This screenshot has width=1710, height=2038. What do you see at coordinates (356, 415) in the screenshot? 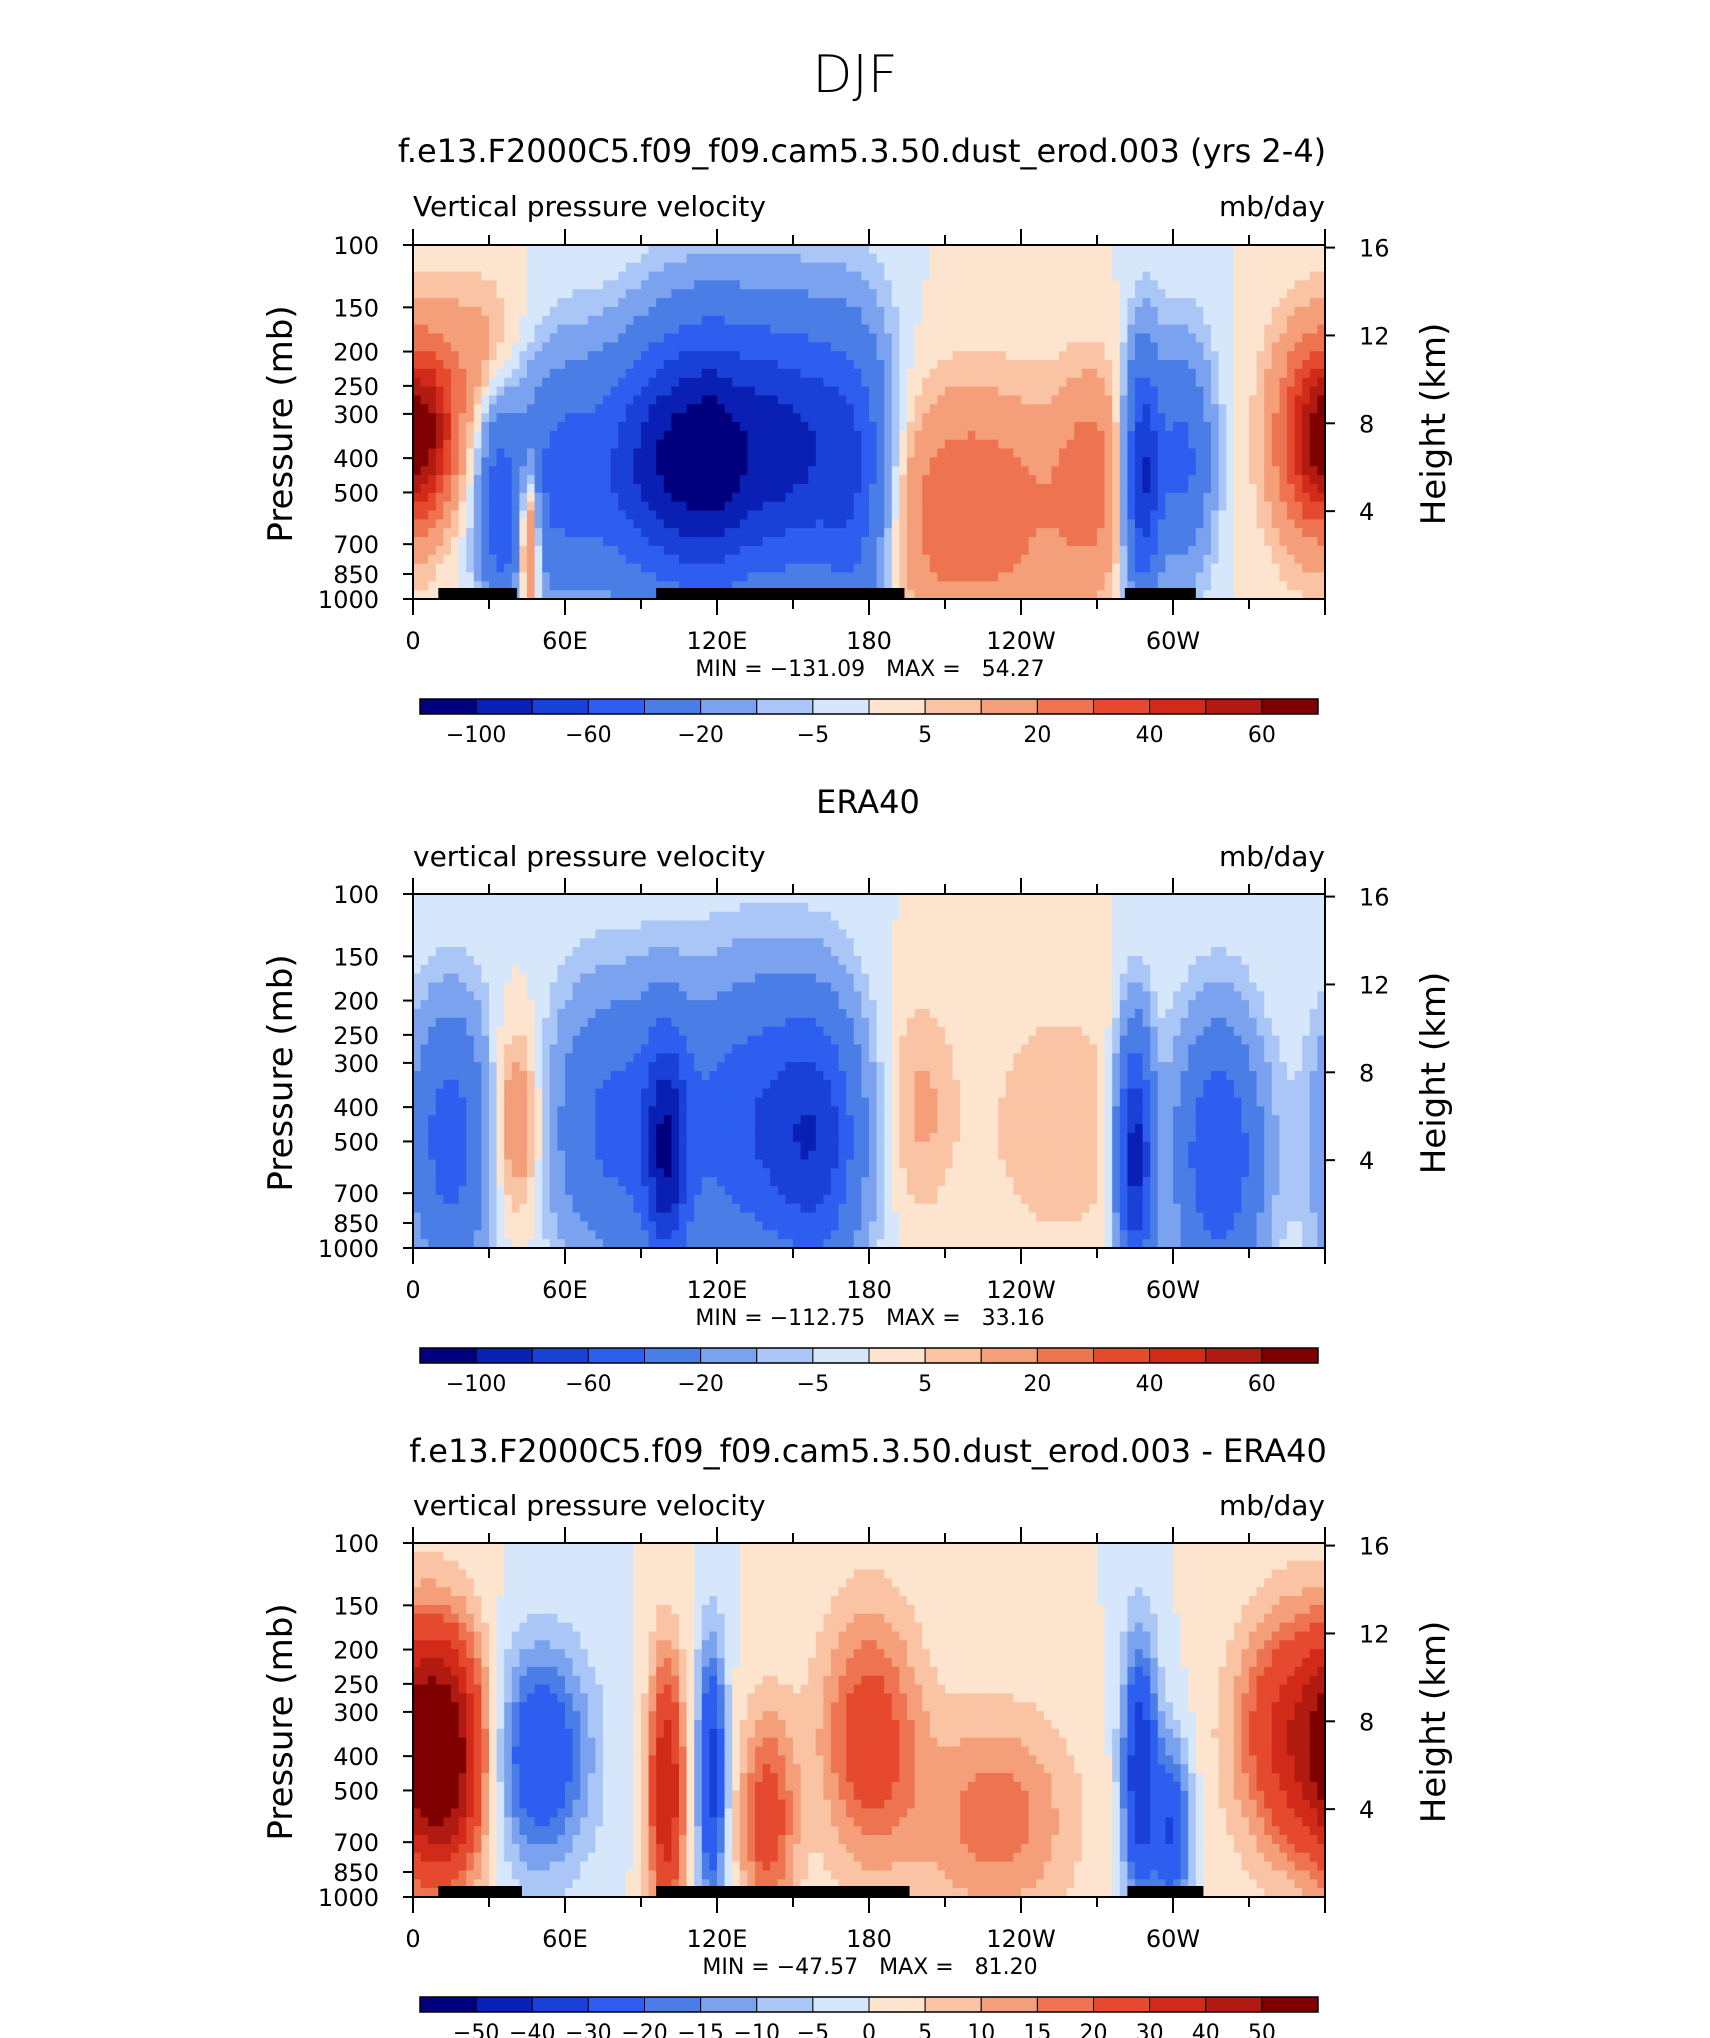
I see `y-tick-label: 300` at bounding box center [356, 415].